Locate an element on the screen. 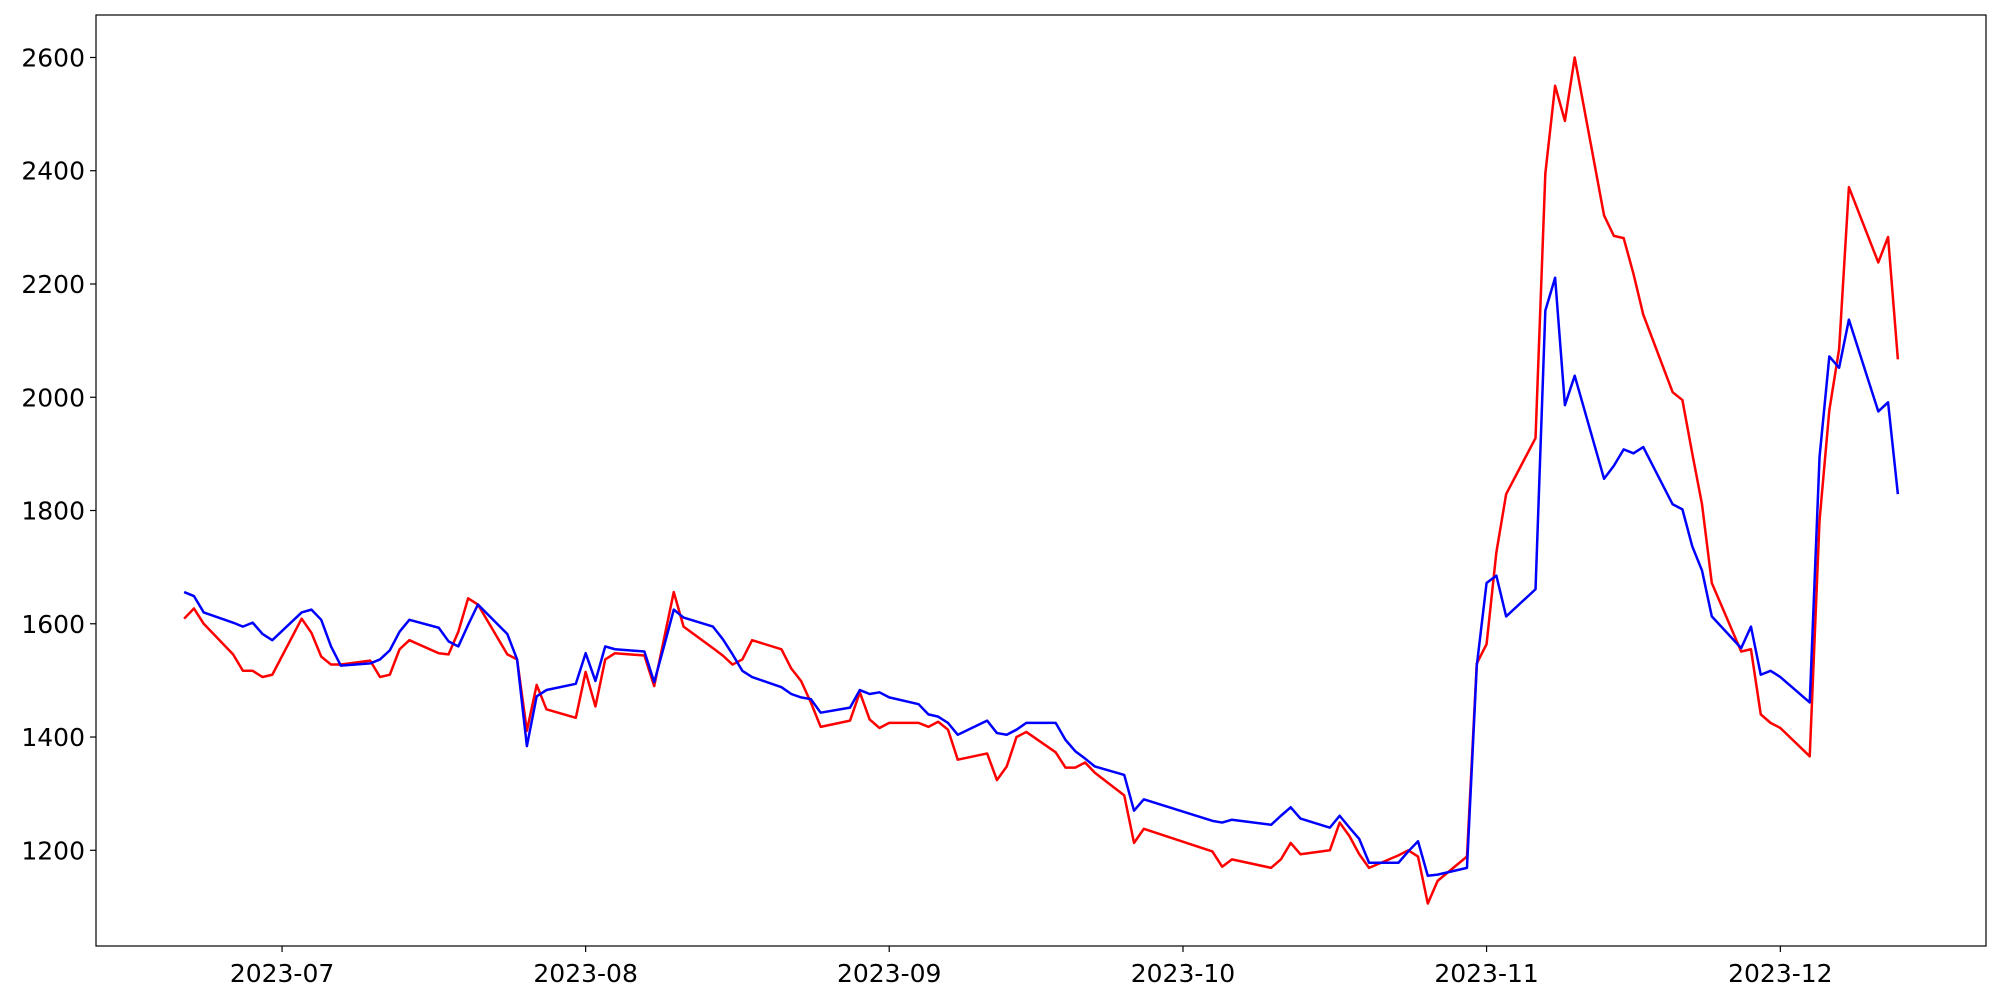  x-tick-label: 2023-11 is located at coordinates (1486, 973).